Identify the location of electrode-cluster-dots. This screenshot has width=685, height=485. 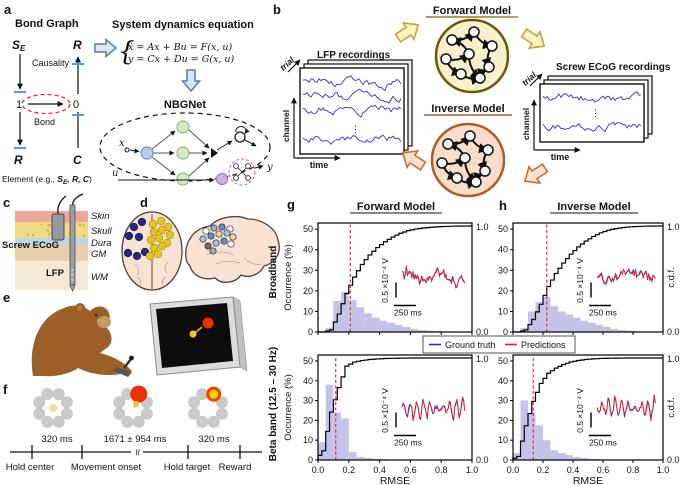
(218, 239).